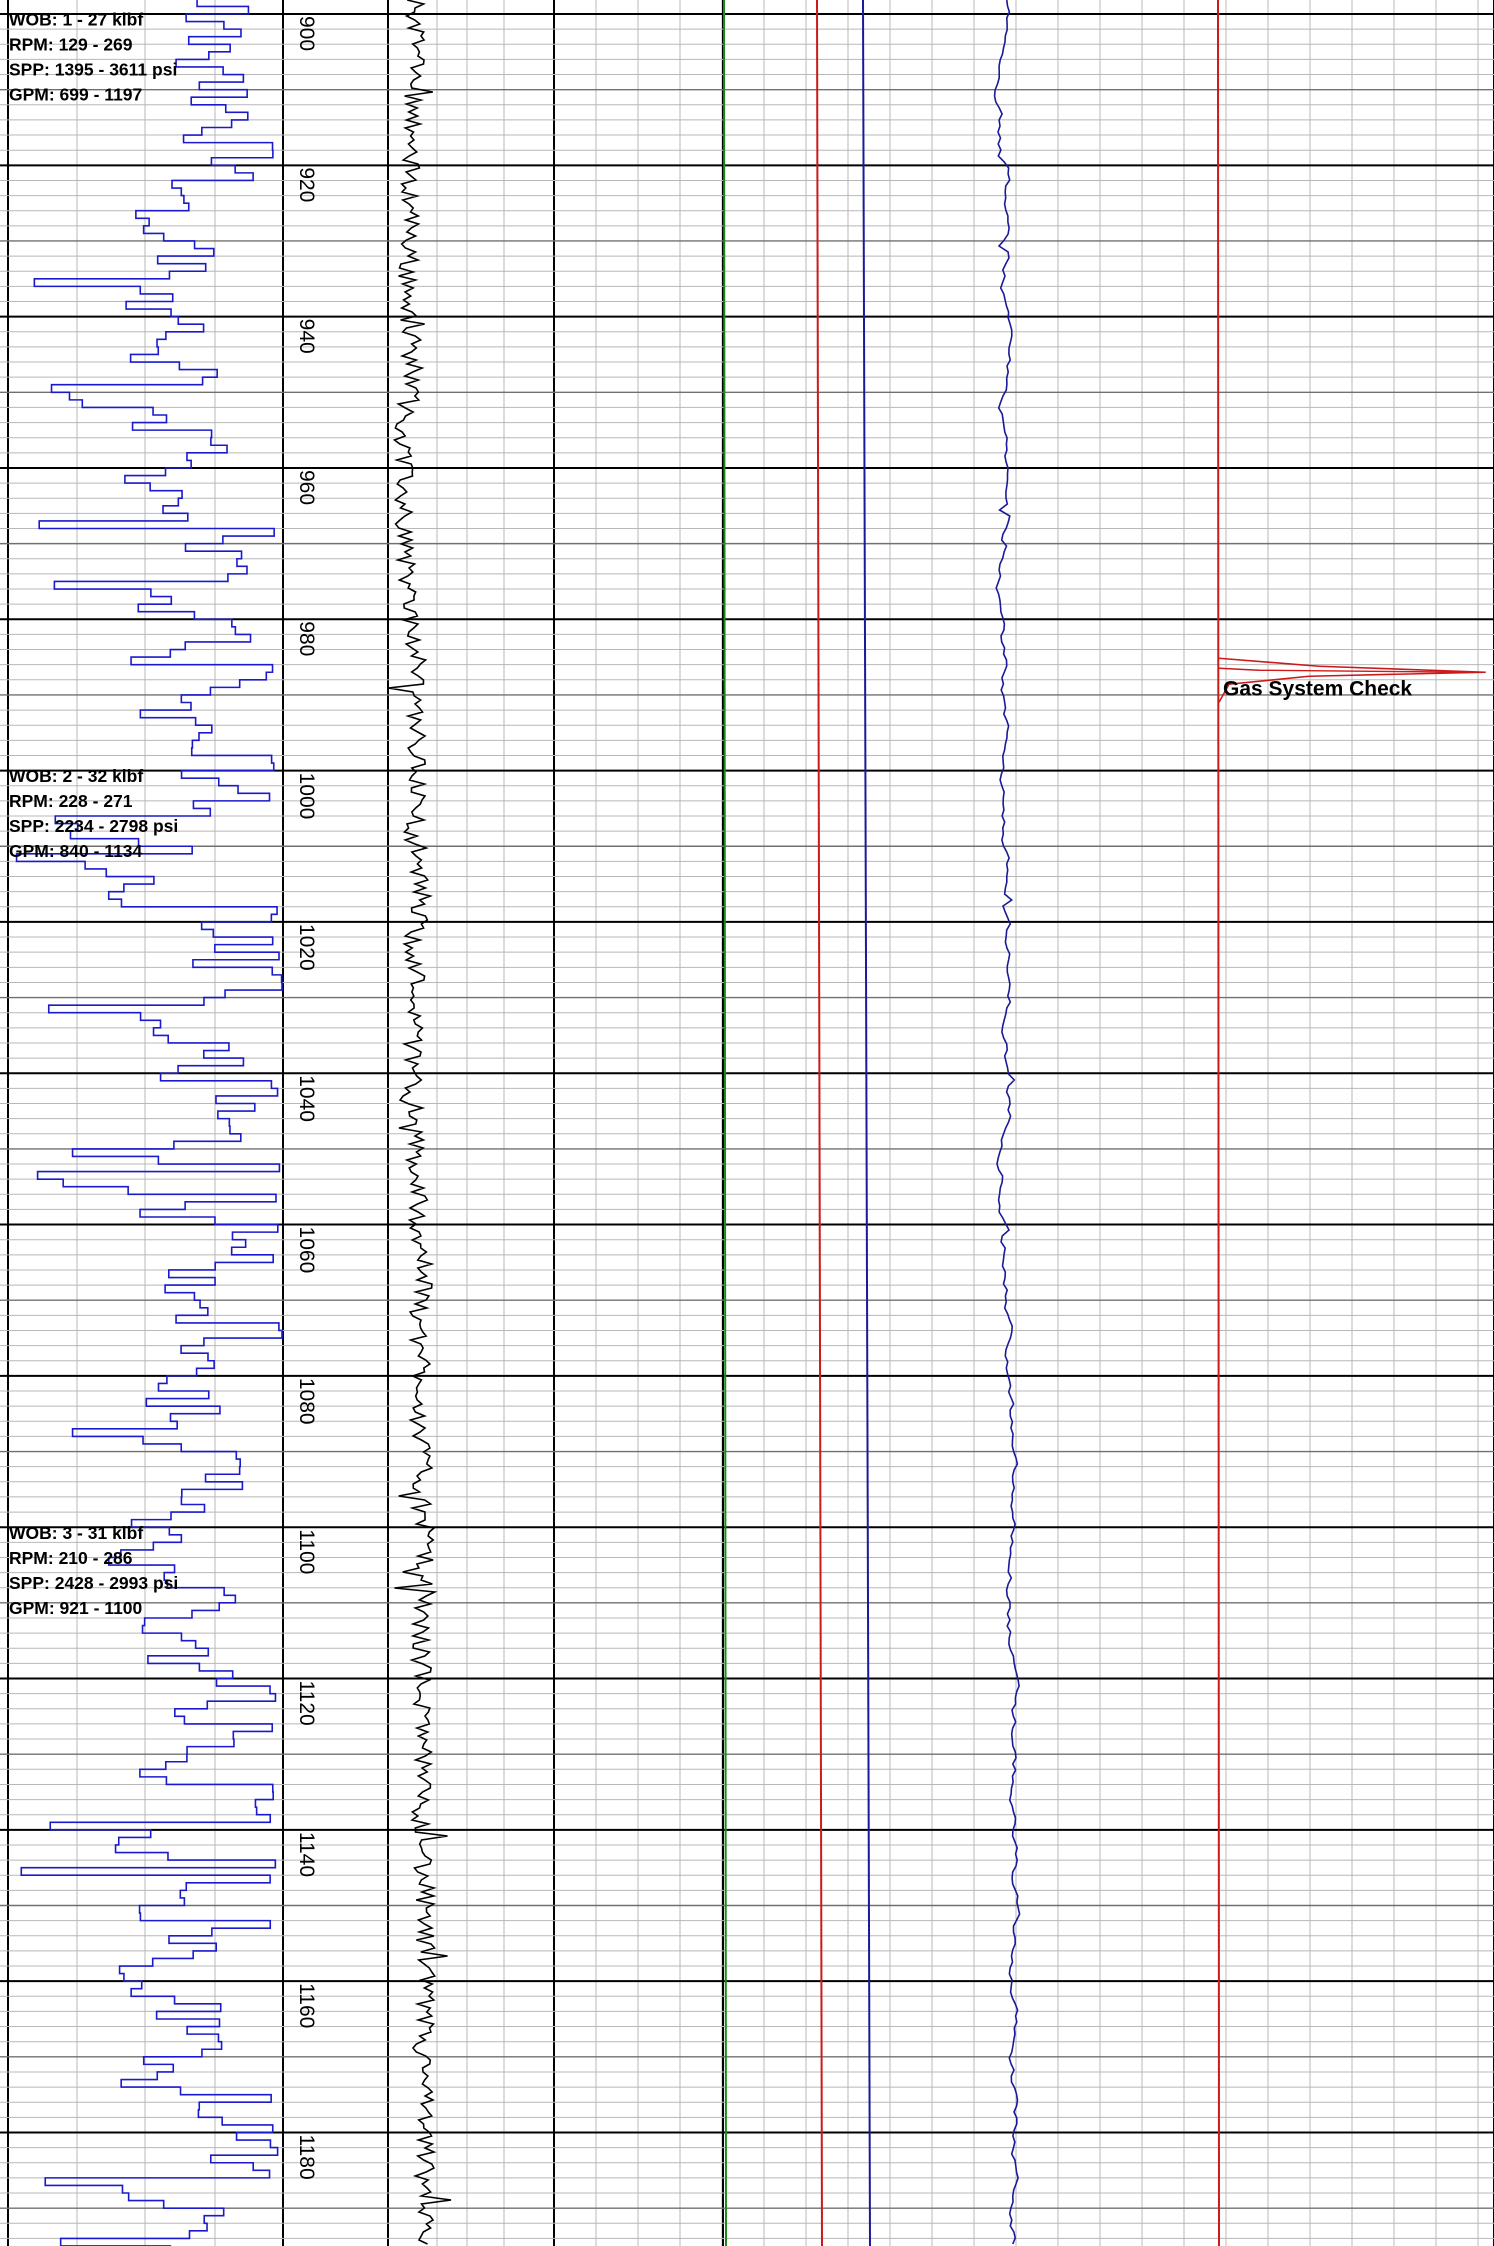 The width and height of the screenshot is (1494, 2246). I want to click on parameter-line: WOB: 1 - 27 klbf, so click(76, 20).